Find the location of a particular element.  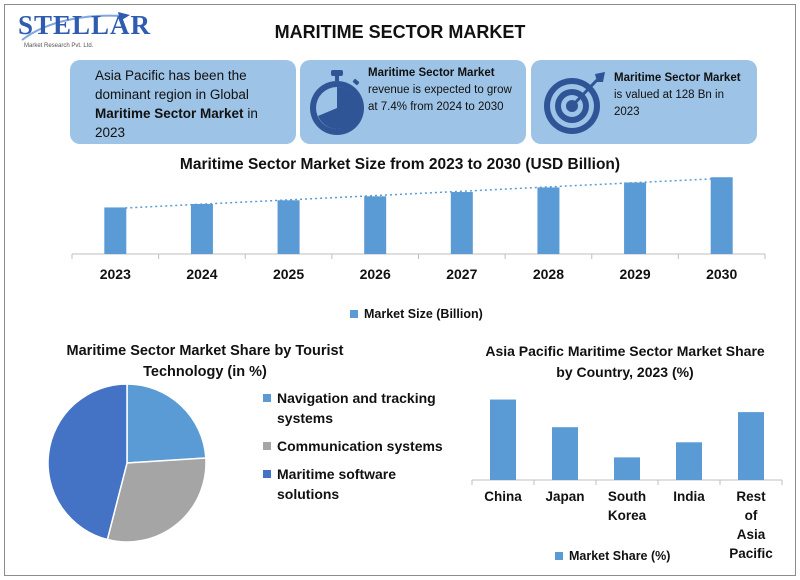

x-tick-label: 2028 is located at coordinates (548, 274).